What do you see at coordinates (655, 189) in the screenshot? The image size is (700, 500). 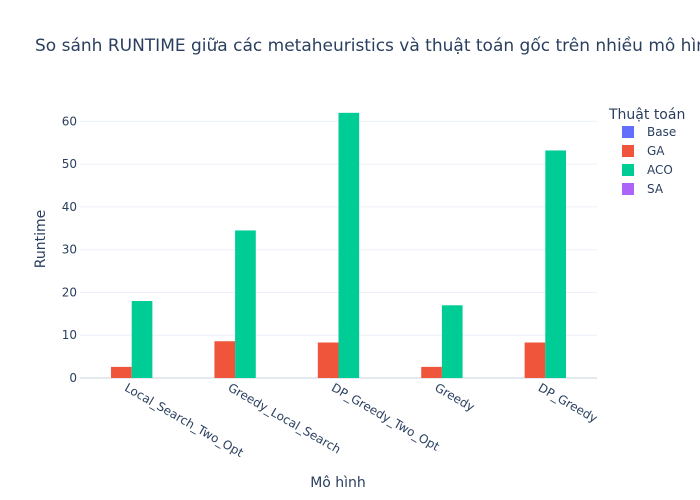 I see `legend-label-sa: SA` at bounding box center [655, 189].